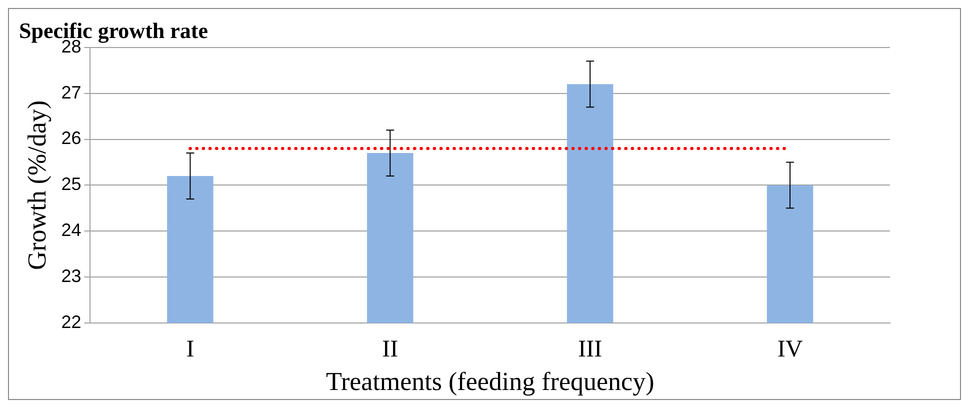 Image resolution: width=969 pixels, height=408 pixels. I want to click on y-axis-title: Growth (%/day), so click(37, 185).